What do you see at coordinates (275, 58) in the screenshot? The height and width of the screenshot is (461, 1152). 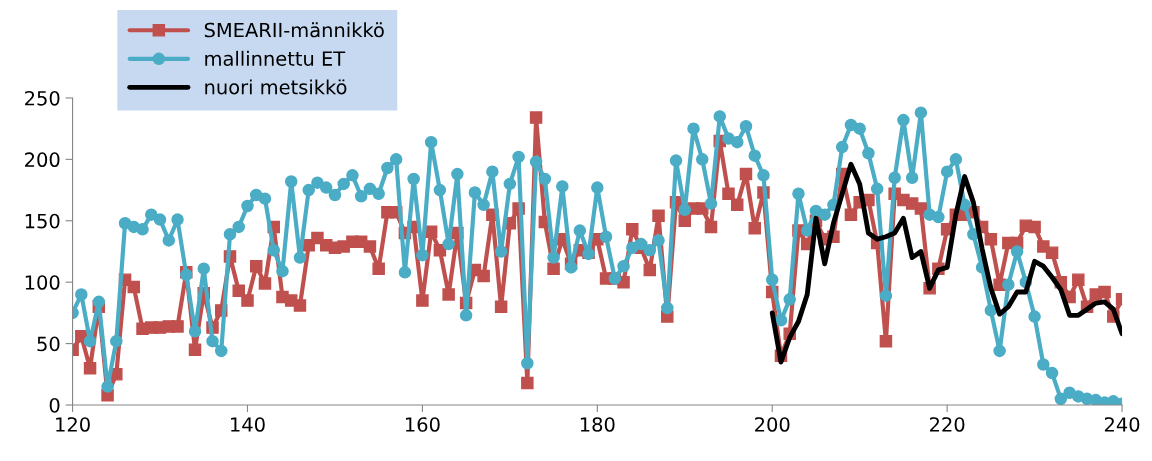 I see `legend-label: mallinnettu ET` at bounding box center [275, 58].